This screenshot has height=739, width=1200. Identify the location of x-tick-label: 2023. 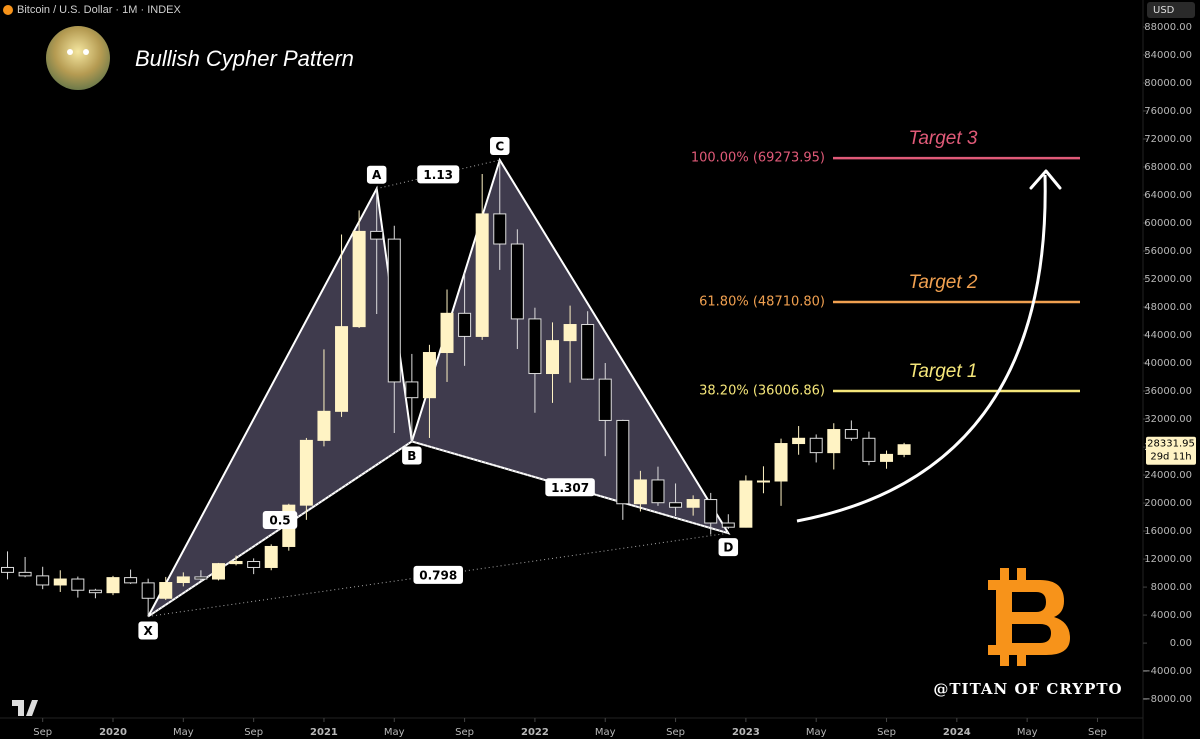
(746, 732).